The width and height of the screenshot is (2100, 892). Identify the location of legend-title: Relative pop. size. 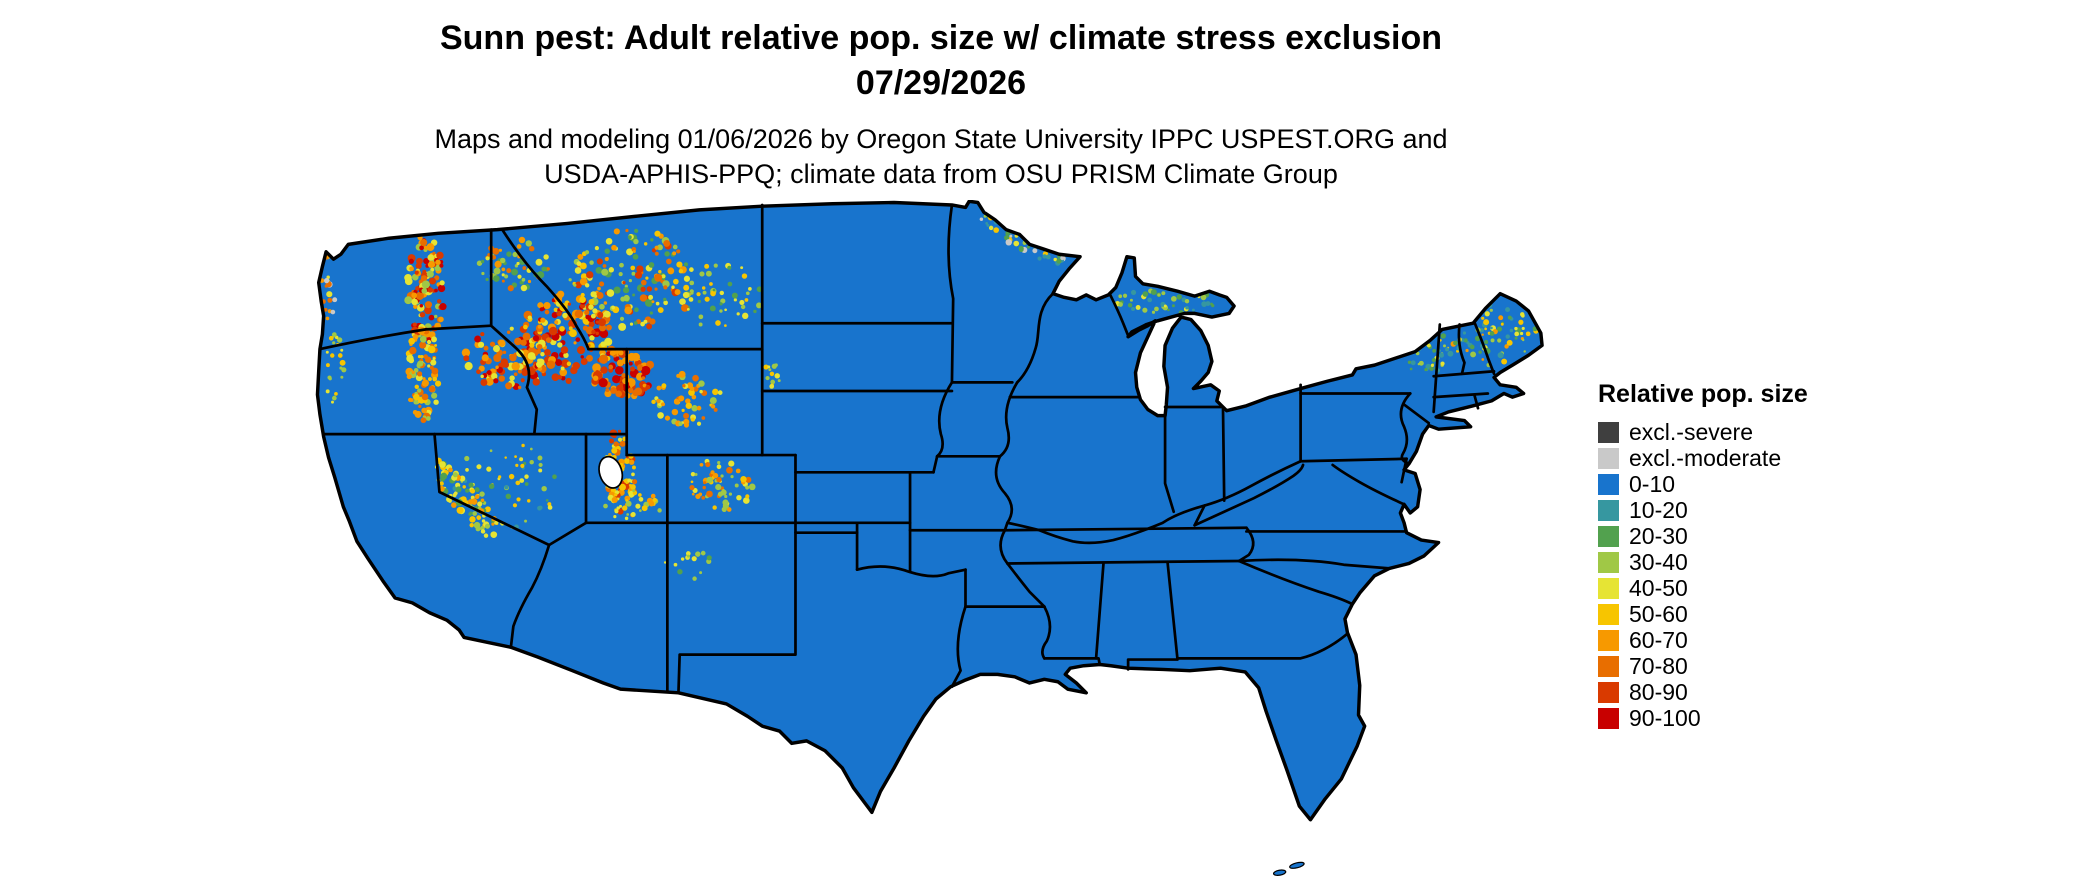
(1703, 394).